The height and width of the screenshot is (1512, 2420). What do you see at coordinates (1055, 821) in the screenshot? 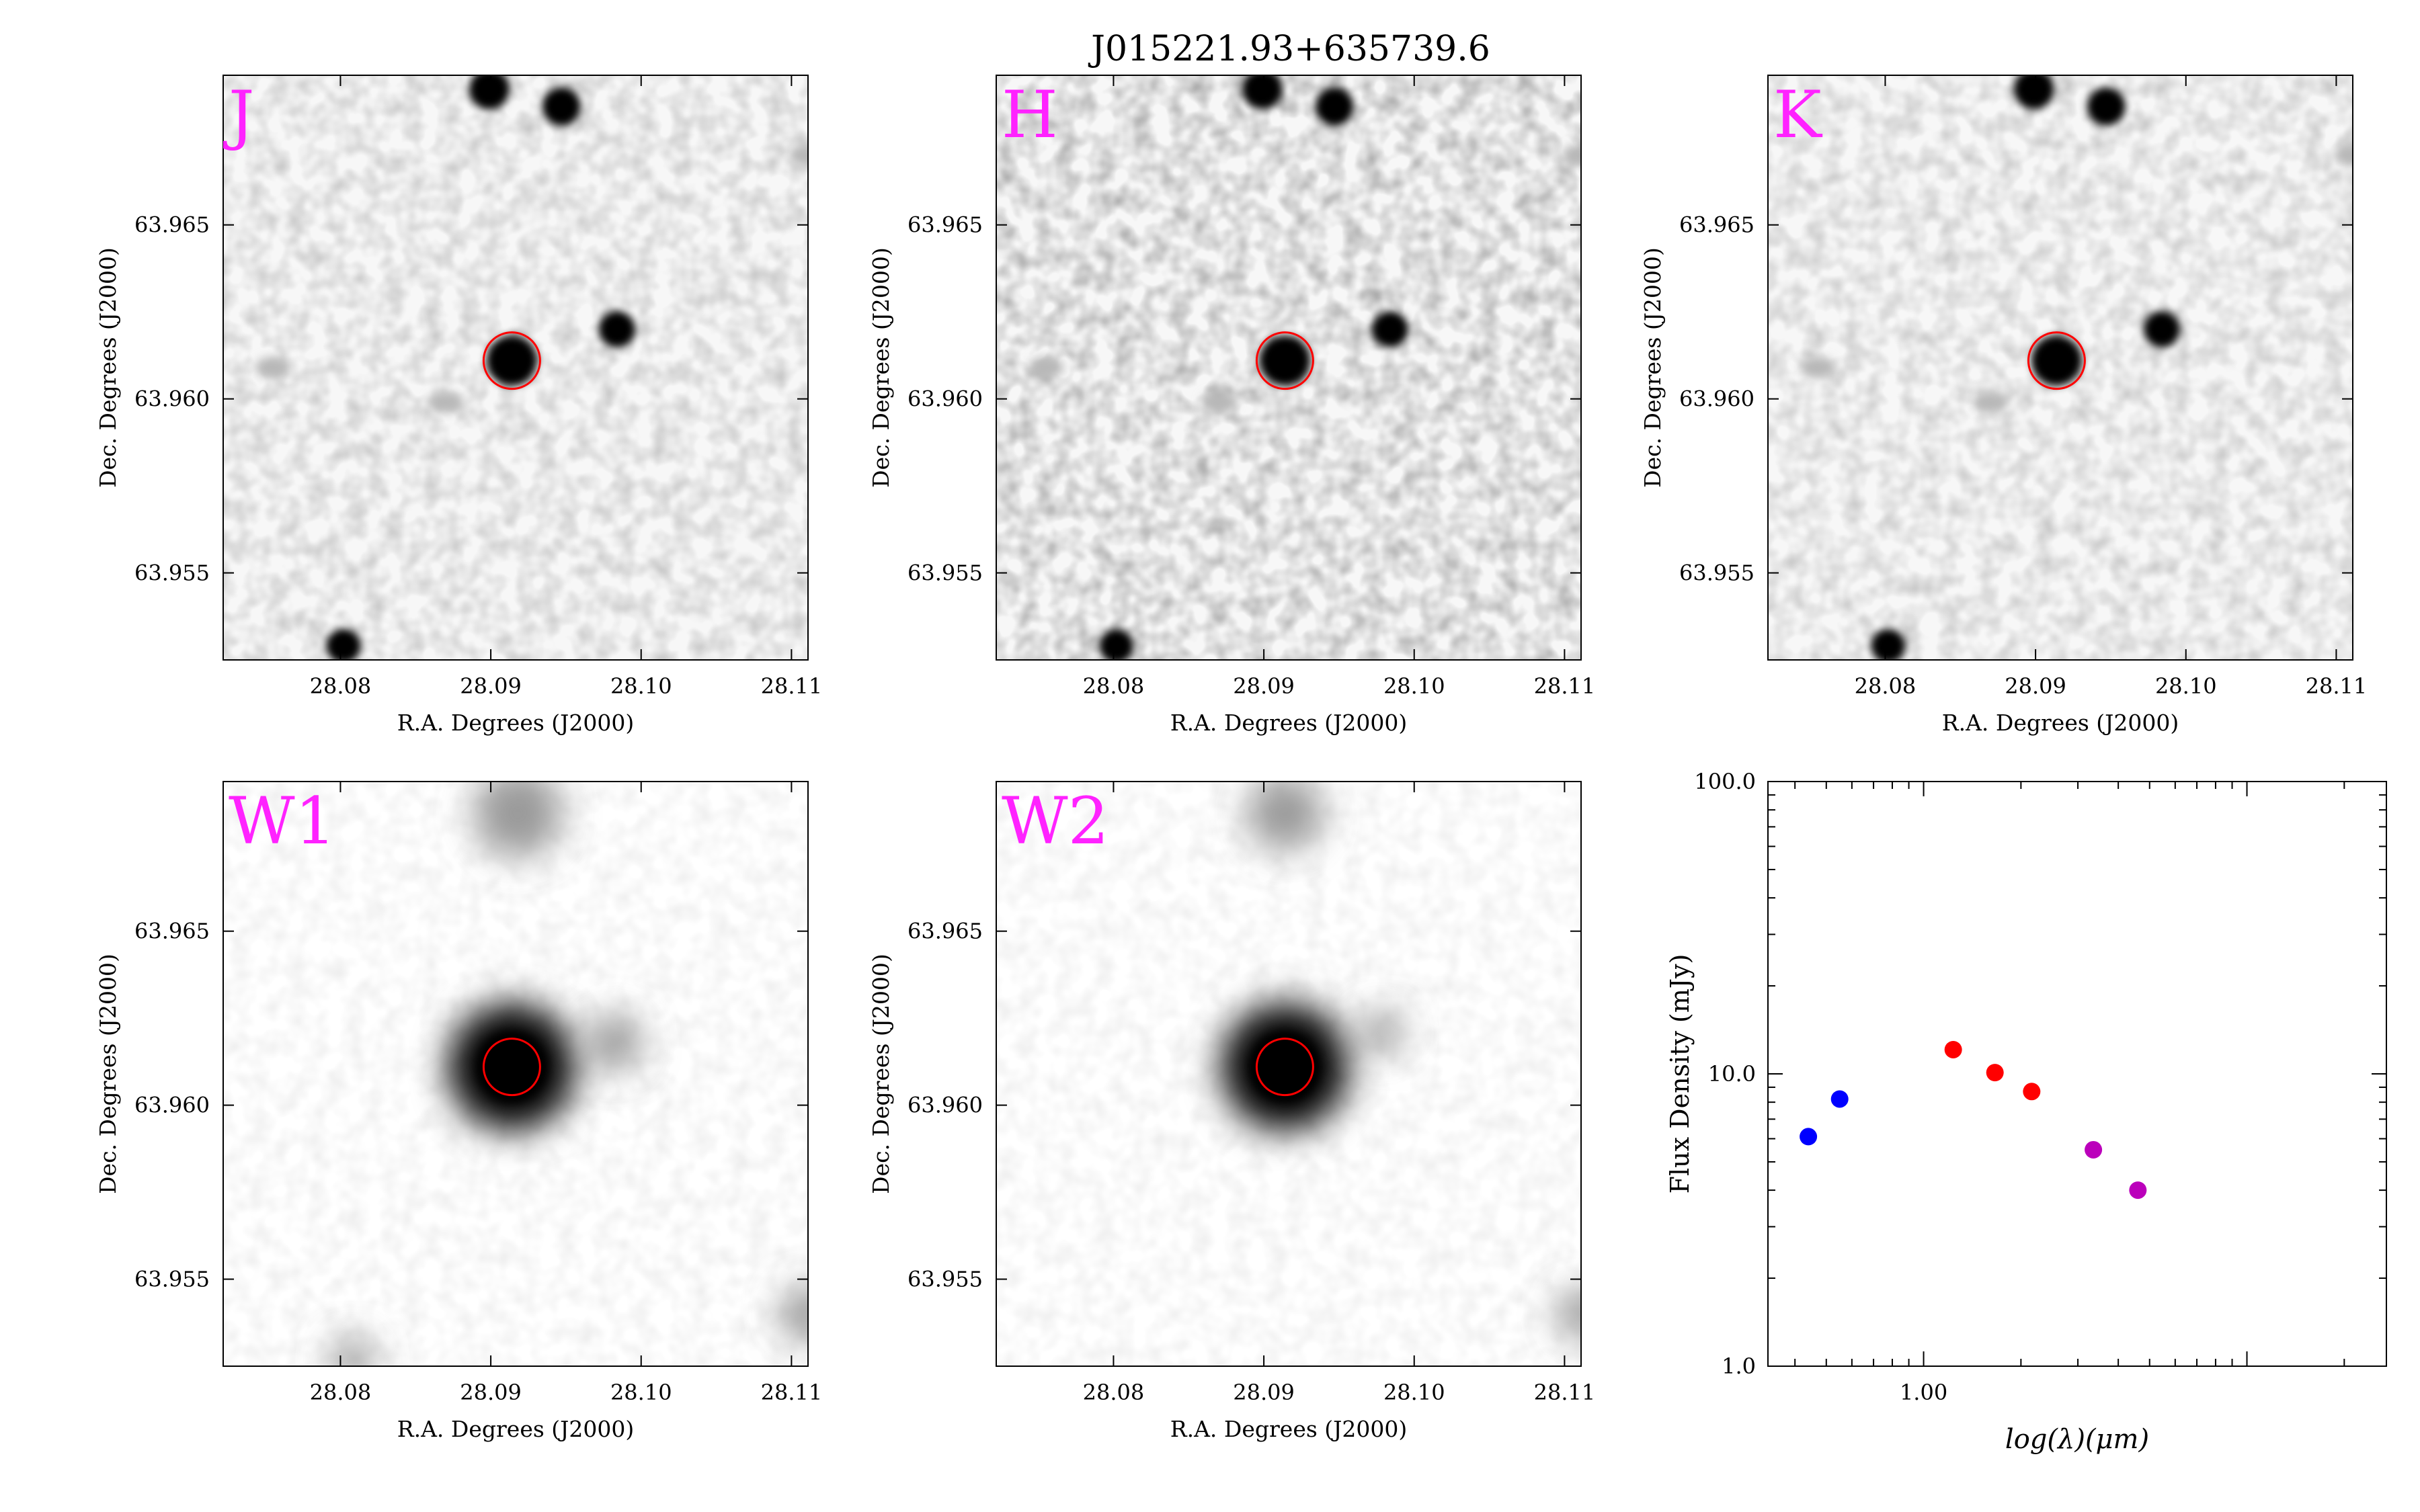
I see `band-label: W2` at bounding box center [1055, 821].